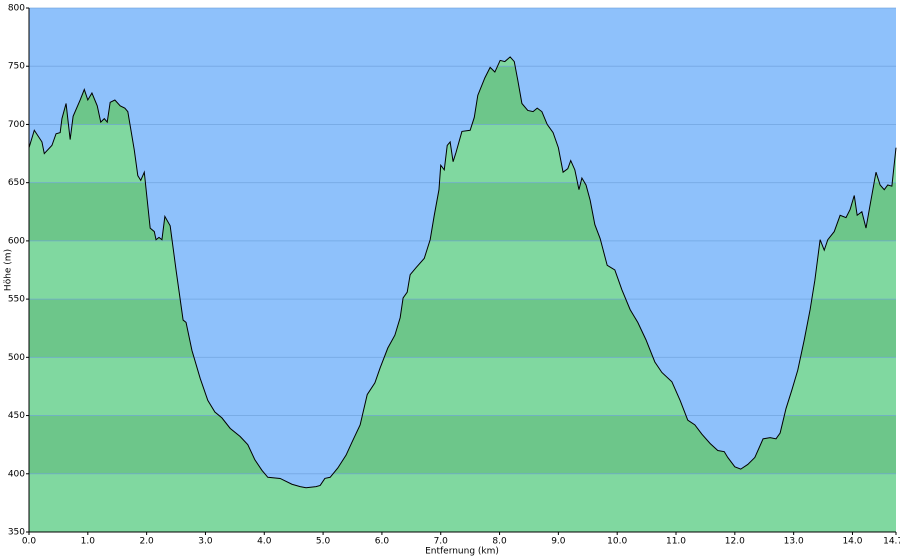  I want to click on x-tick-label: 11.0, so click(676, 542).